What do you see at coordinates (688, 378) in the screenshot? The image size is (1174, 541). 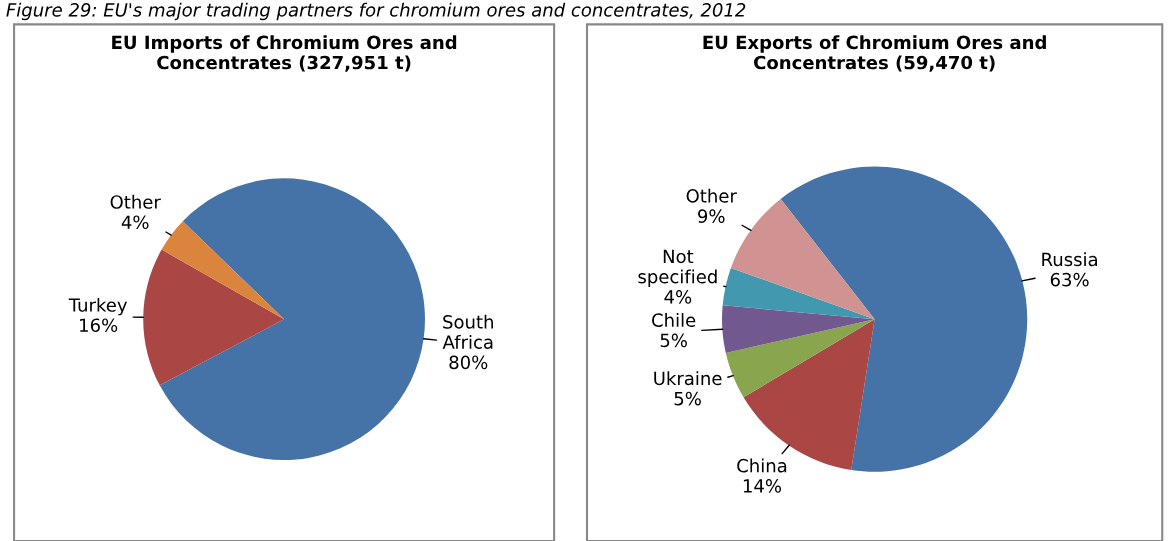 I see `slice-label: Ukraine` at bounding box center [688, 378].